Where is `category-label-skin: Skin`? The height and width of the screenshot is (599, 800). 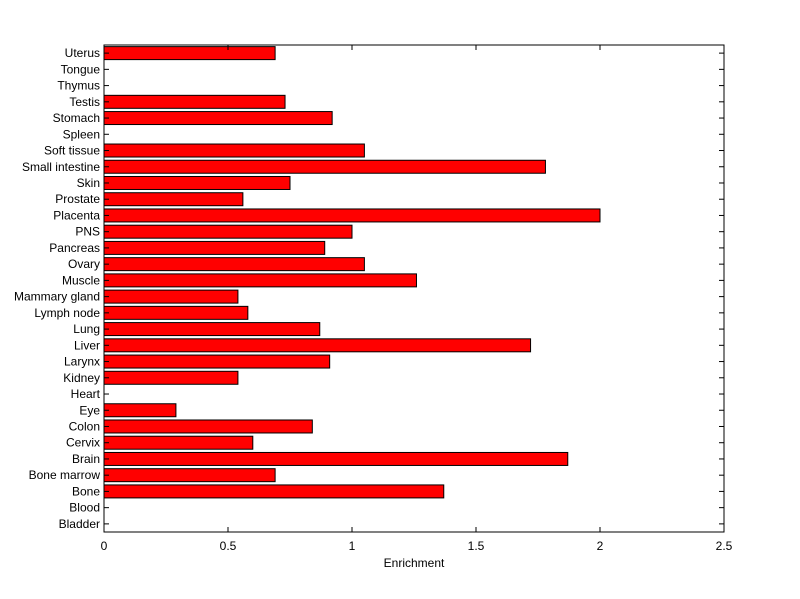
category-label-skin: Skin is located at coordinates (88, 183).